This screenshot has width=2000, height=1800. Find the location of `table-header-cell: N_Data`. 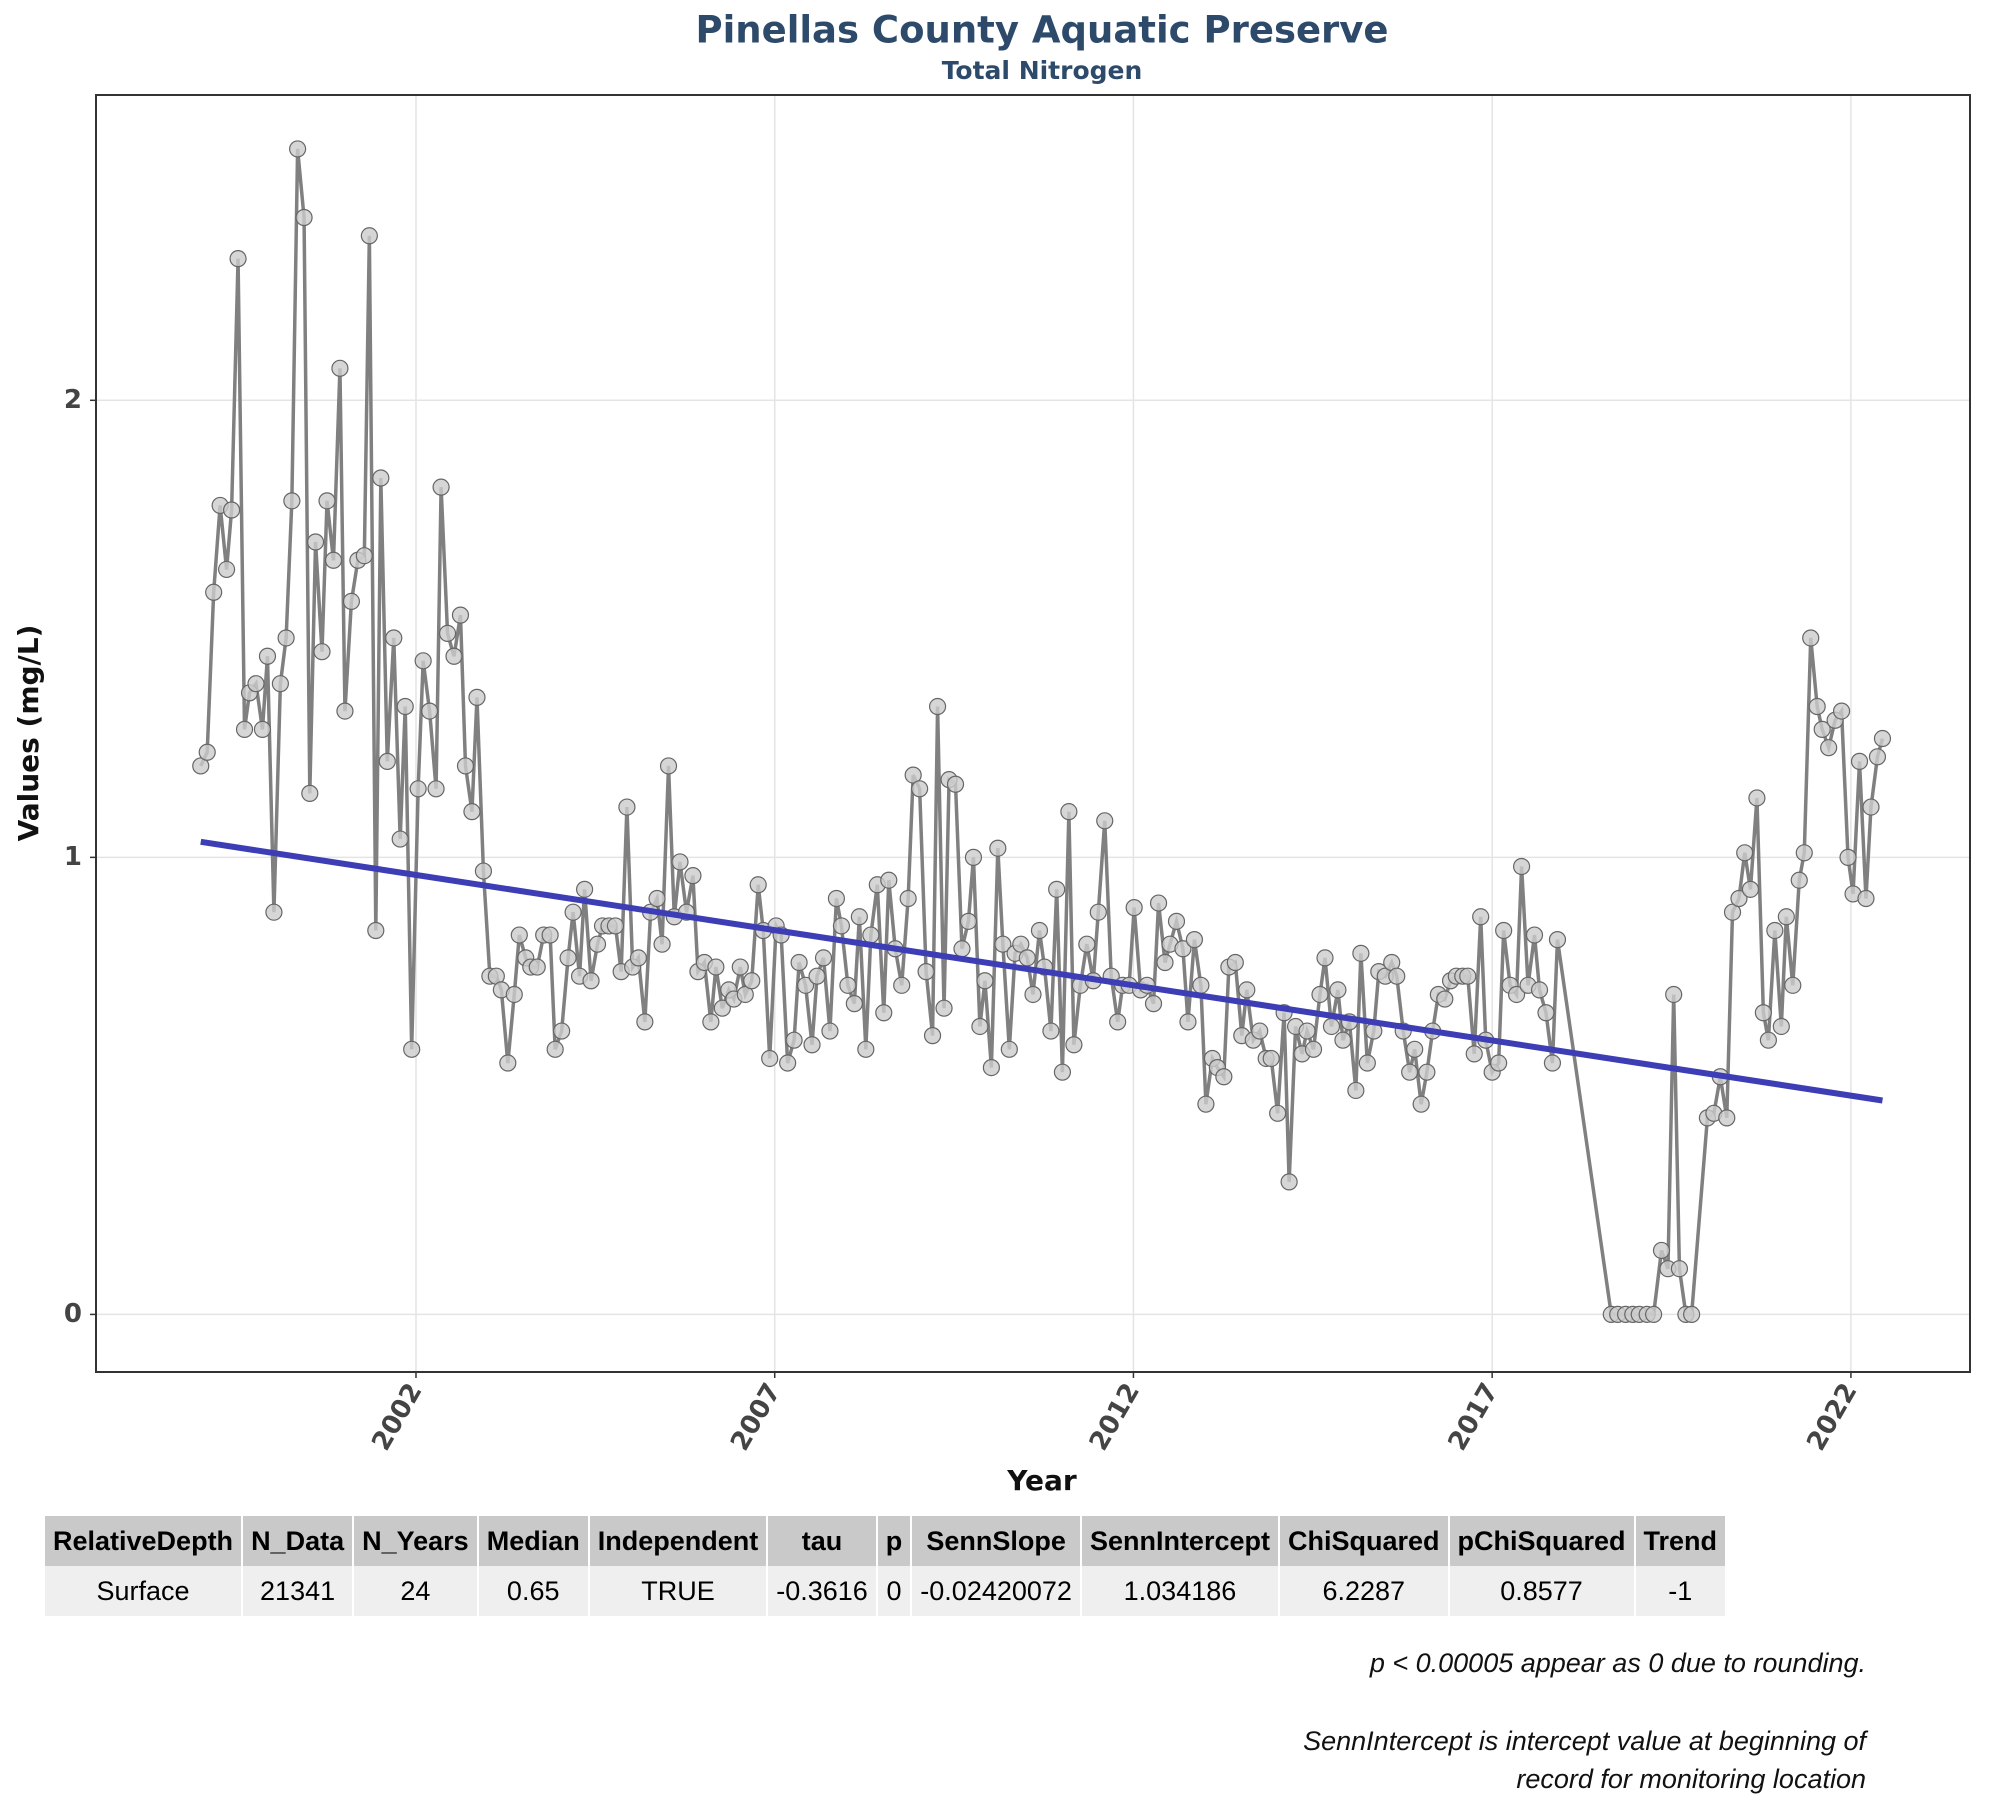

table-header-cell: N_Data is located at coordinates (298, 1541).